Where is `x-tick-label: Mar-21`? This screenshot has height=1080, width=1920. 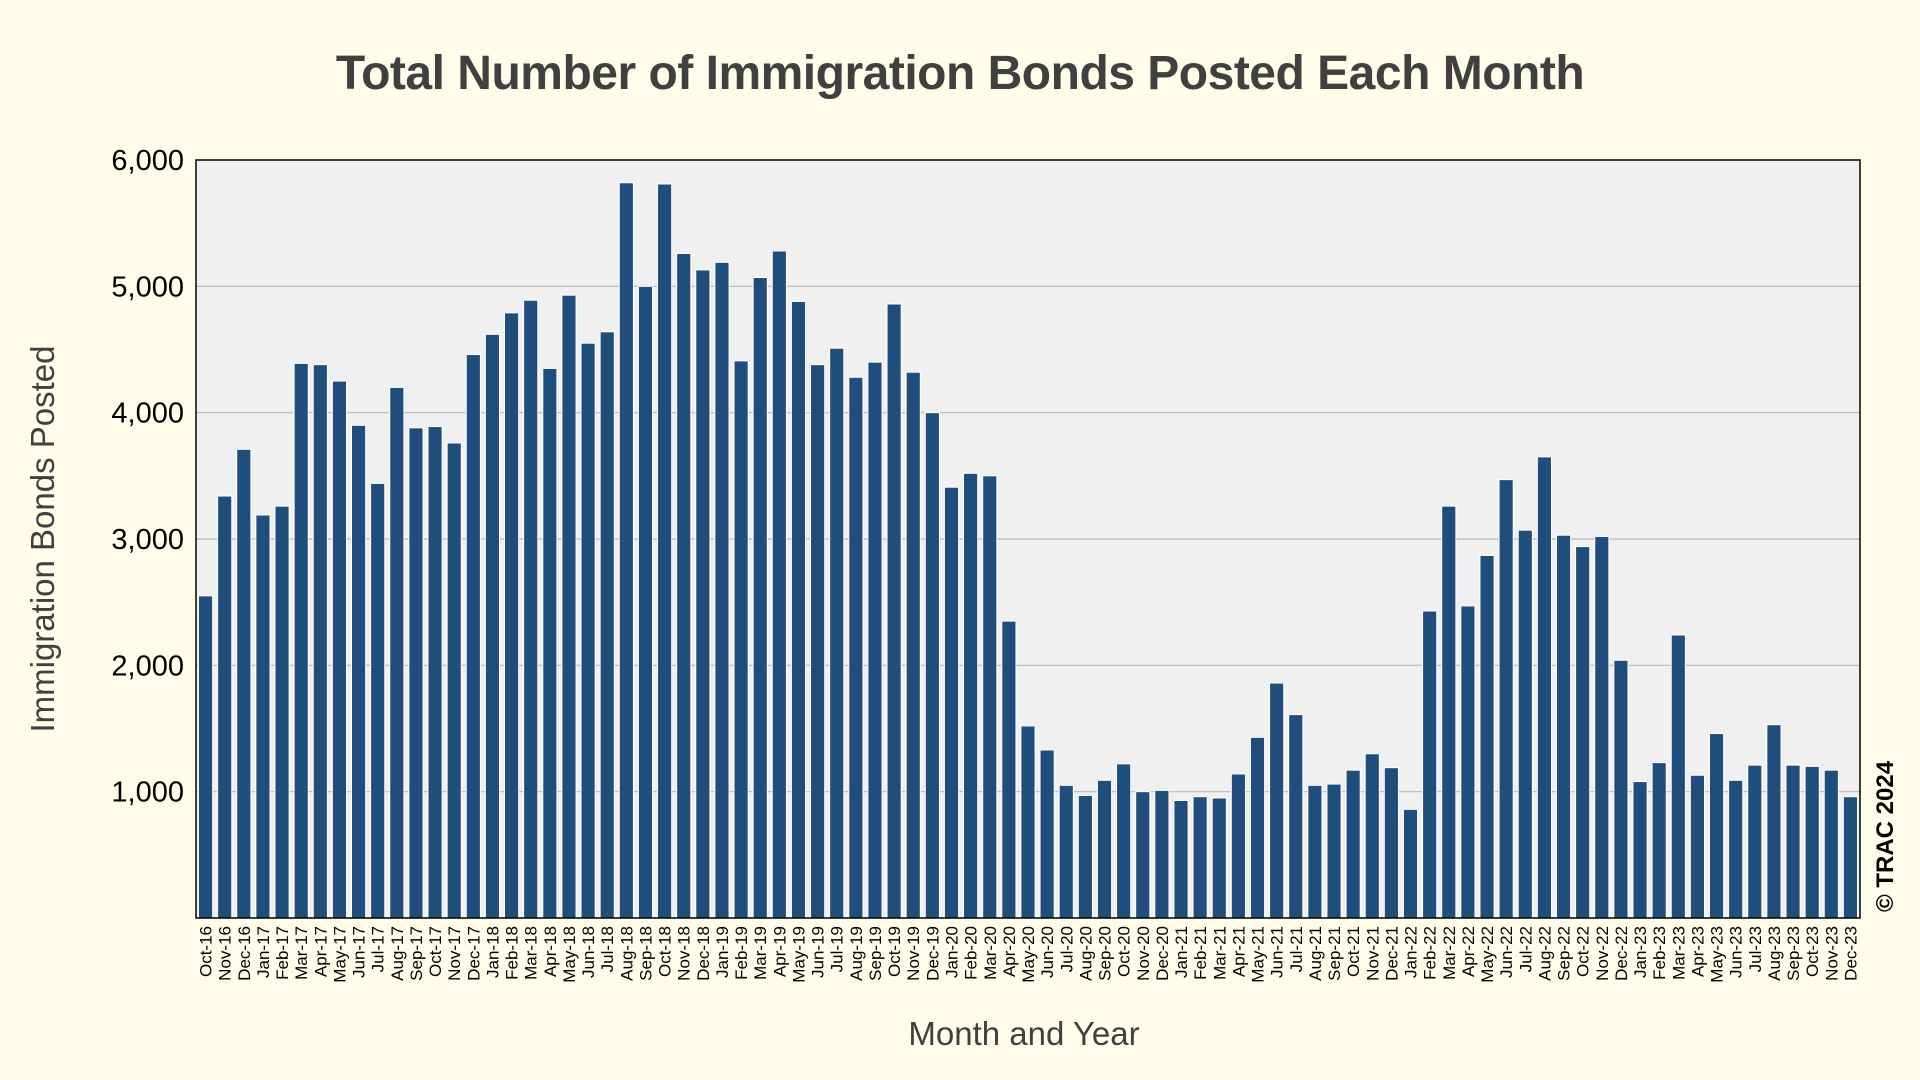 x-tick-label: Mar-21 is located at coordinates (1219, 953).